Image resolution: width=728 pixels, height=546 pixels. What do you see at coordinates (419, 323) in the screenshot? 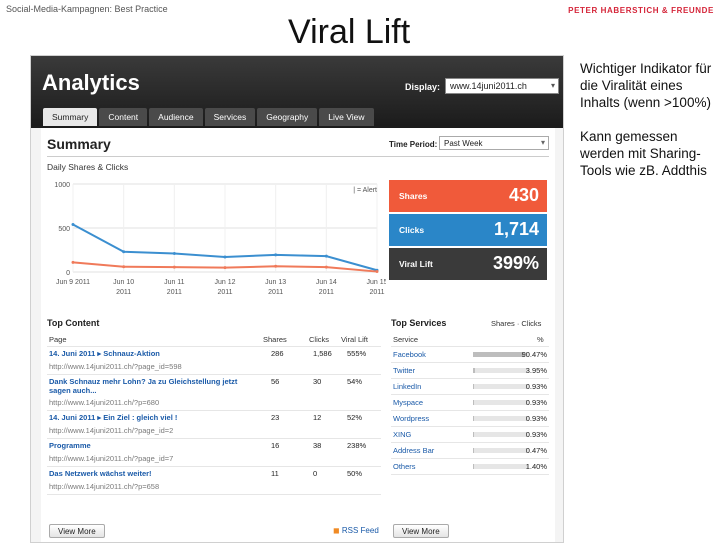
I see `top-services-heading: Top Services` at bounding box center [419, 323].